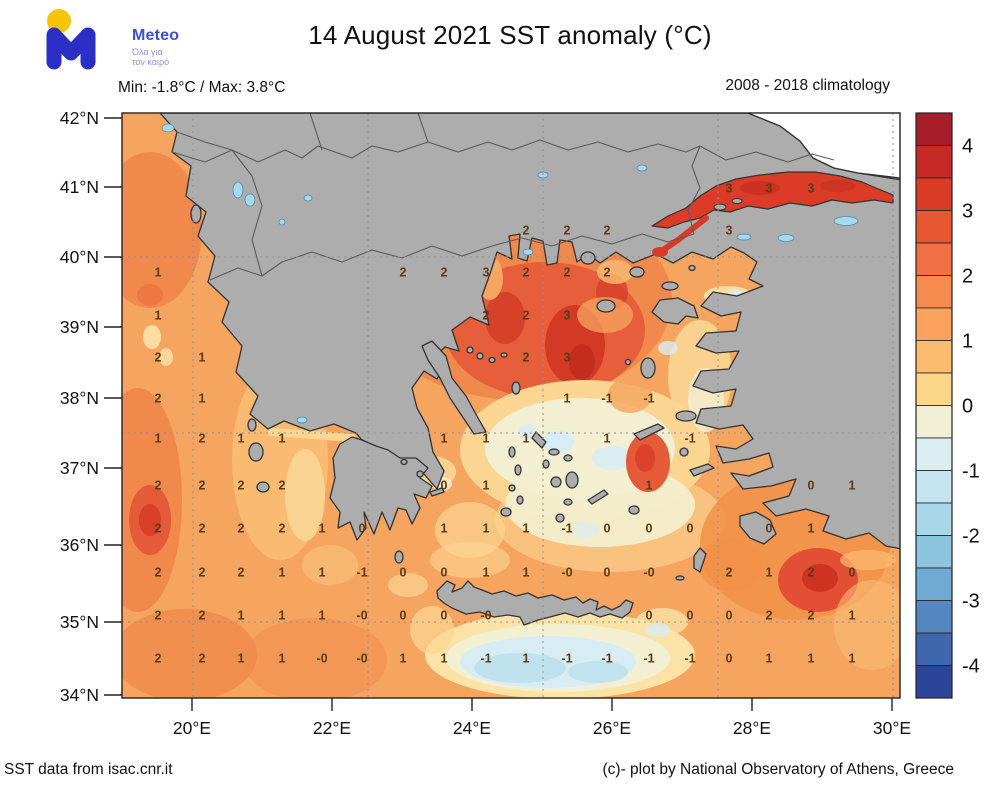 The height and width of the screenshot is (790, 1000). What do you see at coordinates (967, 147) in the screenshot?
I see `colorbar-tick-label: 4` at bounding box center [967, 147].